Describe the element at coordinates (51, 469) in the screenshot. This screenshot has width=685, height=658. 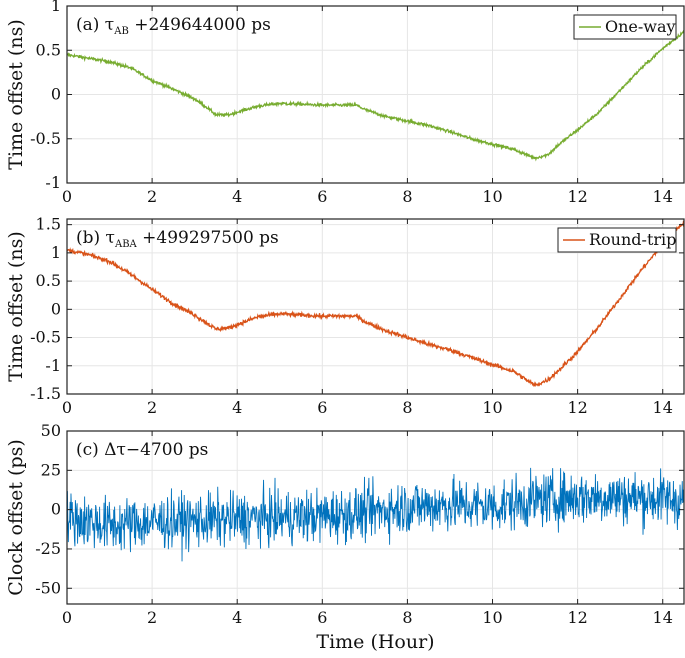
I see `y-tick-label: 25` at that location.